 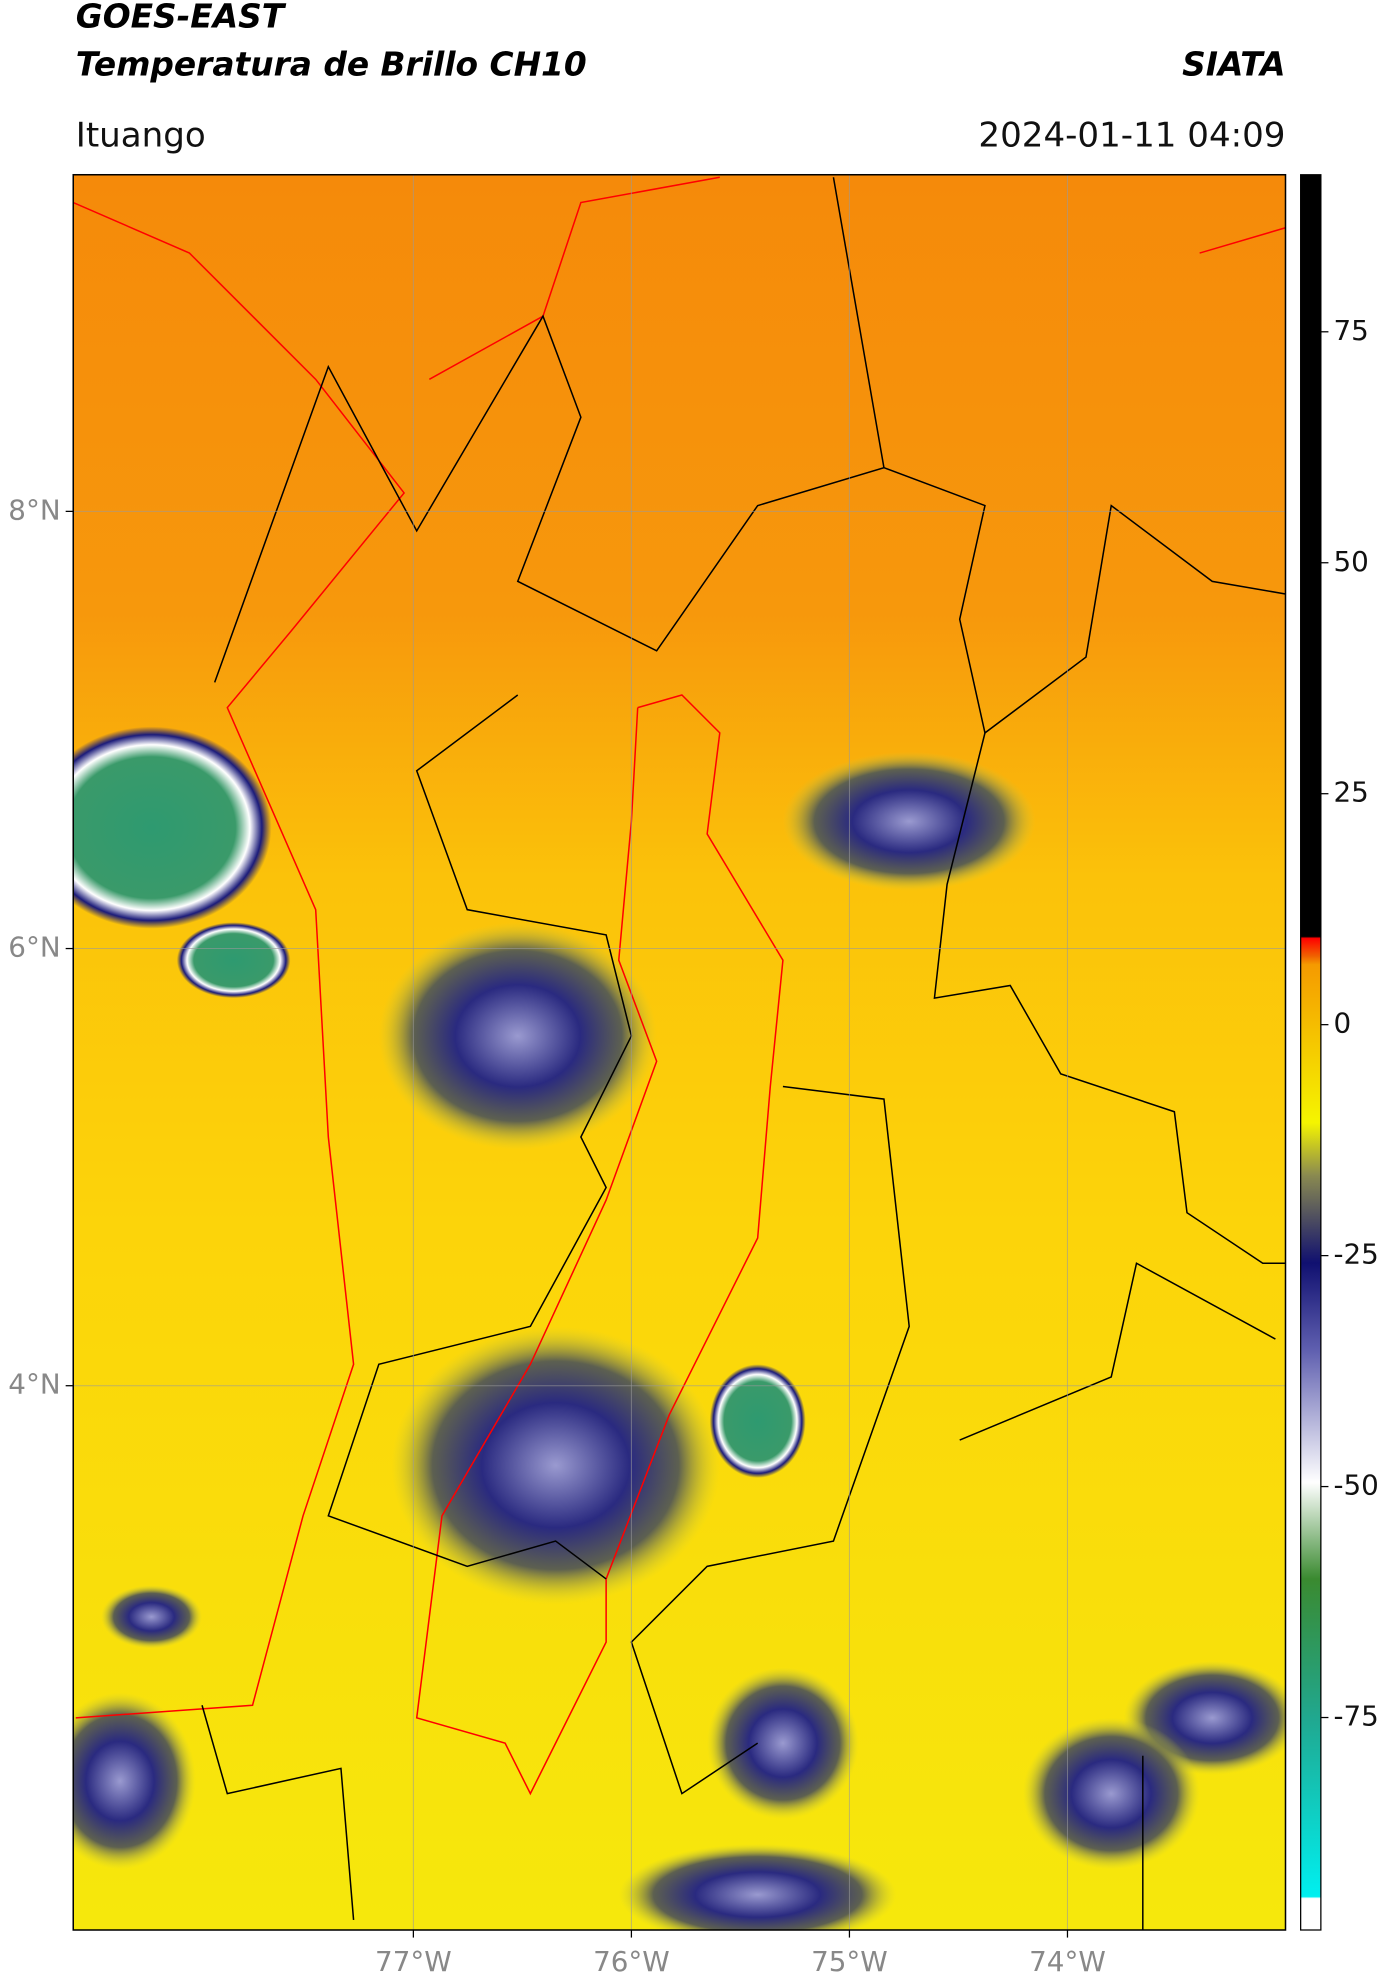 What do you see at coordinates (1311, 1052) in the screenshot?
I see `colorbar` at bounding box center [1311, 1052].